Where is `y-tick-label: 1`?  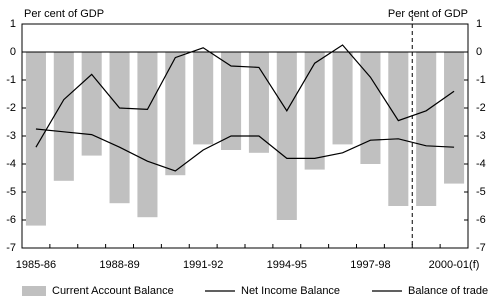
y-tick-label: 1 is located at coordinates (13, 24).